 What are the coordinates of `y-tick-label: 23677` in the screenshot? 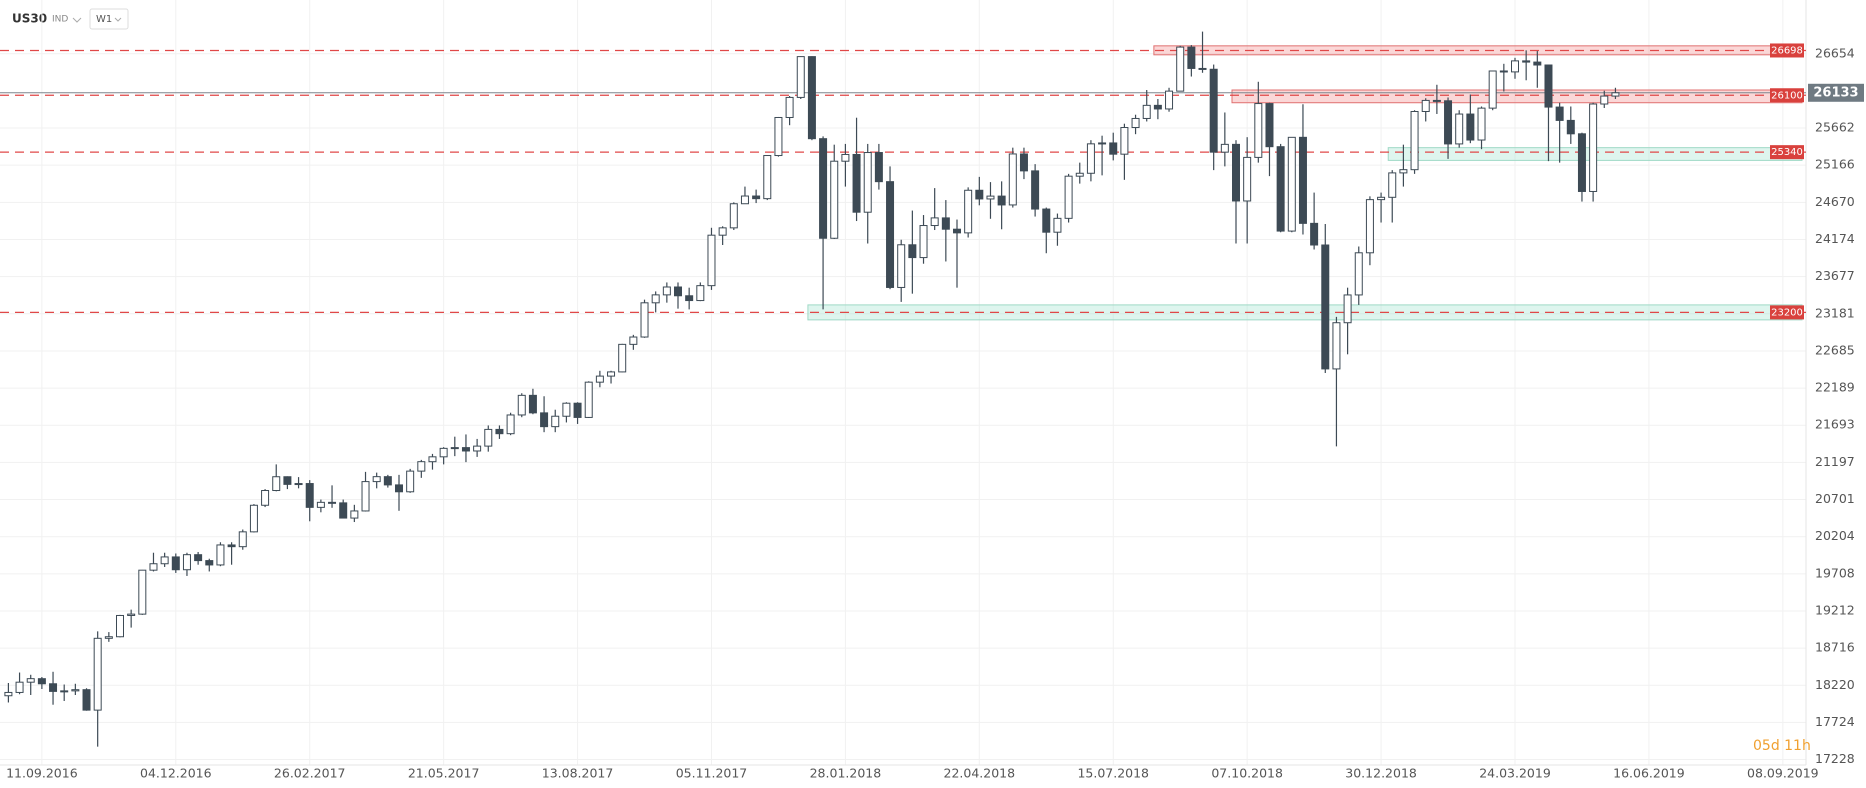 It's located at (1835, 275).